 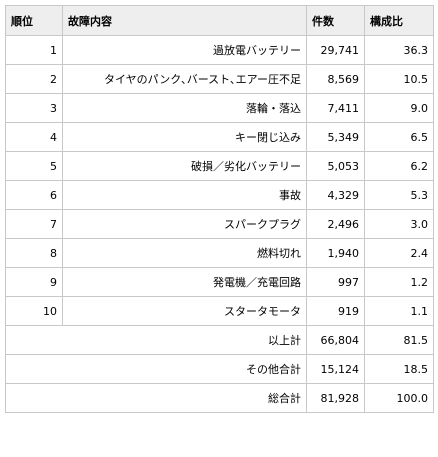 What do you see at coordinates (34, 195) in the screenshot?
I see `rank-cell: 6` at bounding box center [34, 195].